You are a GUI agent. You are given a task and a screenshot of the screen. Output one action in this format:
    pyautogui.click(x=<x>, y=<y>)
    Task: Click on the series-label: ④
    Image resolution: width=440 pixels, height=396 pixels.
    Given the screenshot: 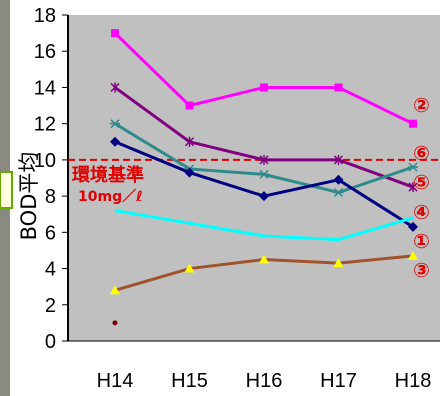 What is the action you would take?
    pyautogui.click(x=421, y=212)
    